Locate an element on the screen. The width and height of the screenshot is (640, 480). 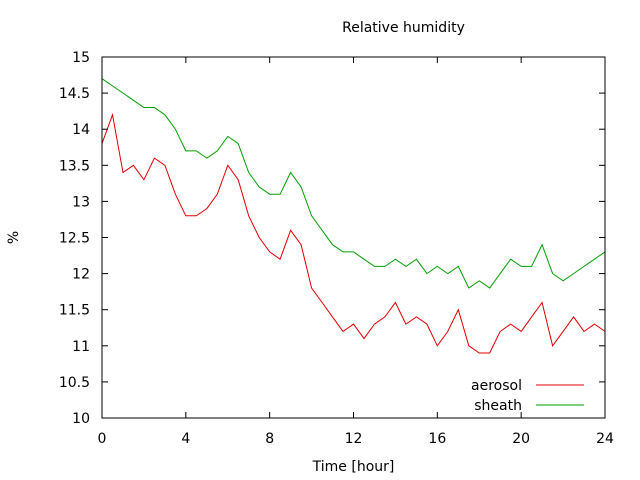
y-tick-label: 15 is located at coordinates (81, 58).